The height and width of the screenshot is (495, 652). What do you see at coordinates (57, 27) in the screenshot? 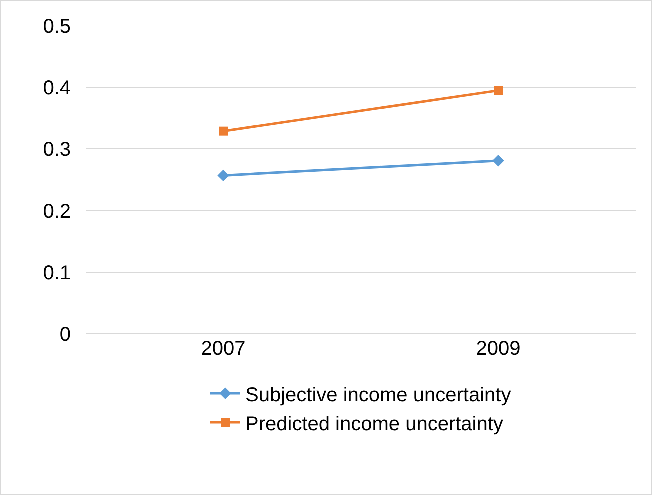
I see `y-tick-label: 0.5` at bounding box center [57, 27].